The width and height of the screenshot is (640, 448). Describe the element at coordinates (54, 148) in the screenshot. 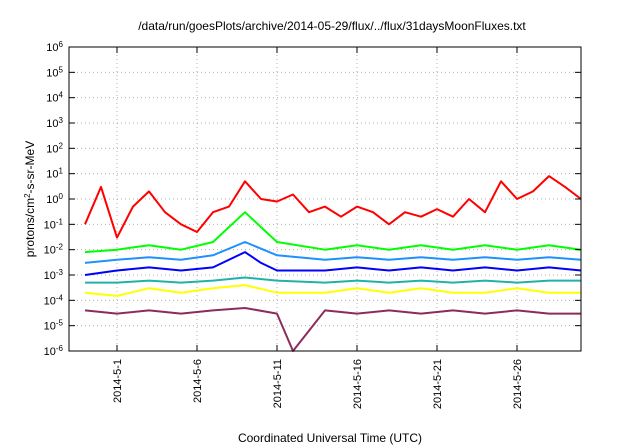

I see `y-tick-label: 10²` at that location.